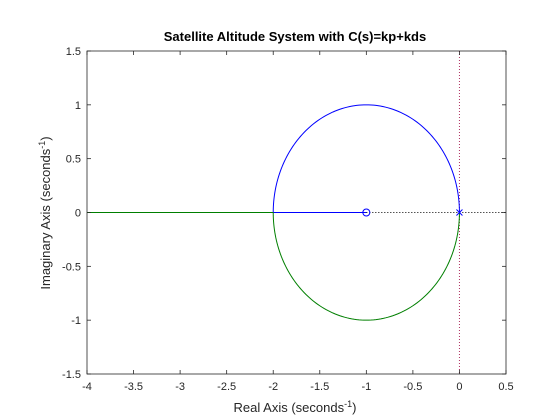 Image resolution: width=560 pixels, height=420 pixels. What do you see at coordinates (348, 404) in the screenshot?
I see `x-axis-label-superscript: -1` at bounding box center [348, 404].